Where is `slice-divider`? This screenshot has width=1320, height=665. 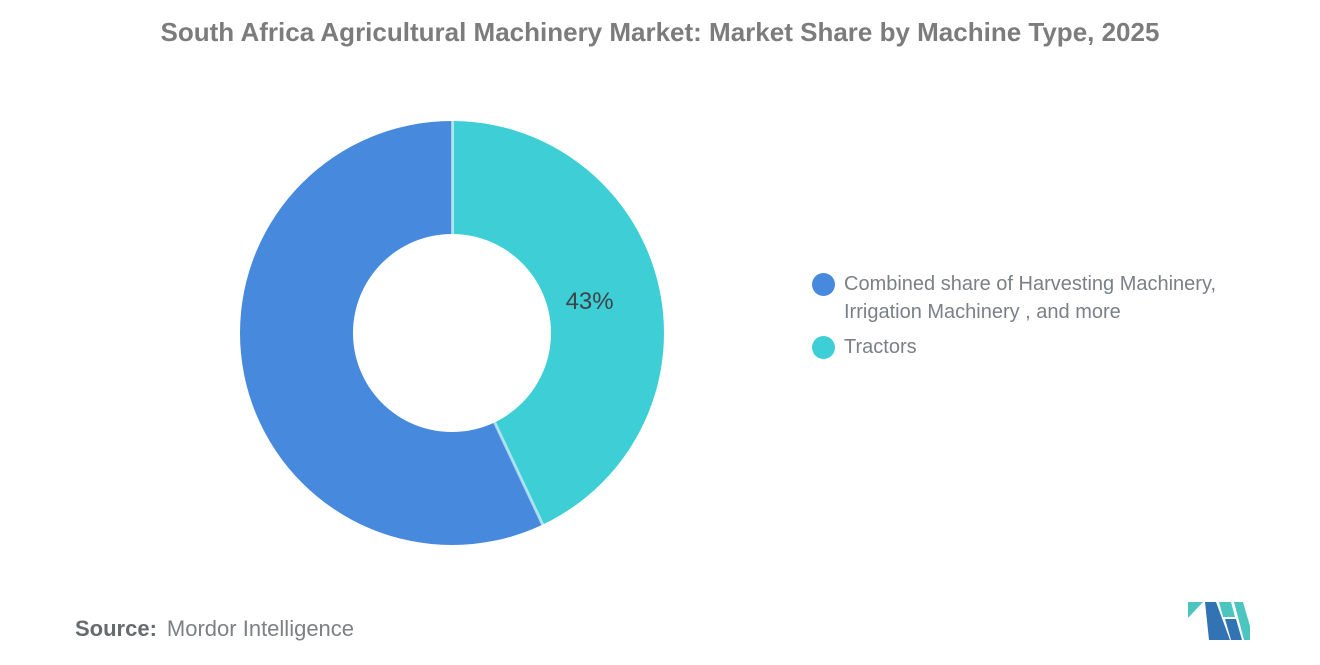 slice-divider is located at coordinates (452, 227).